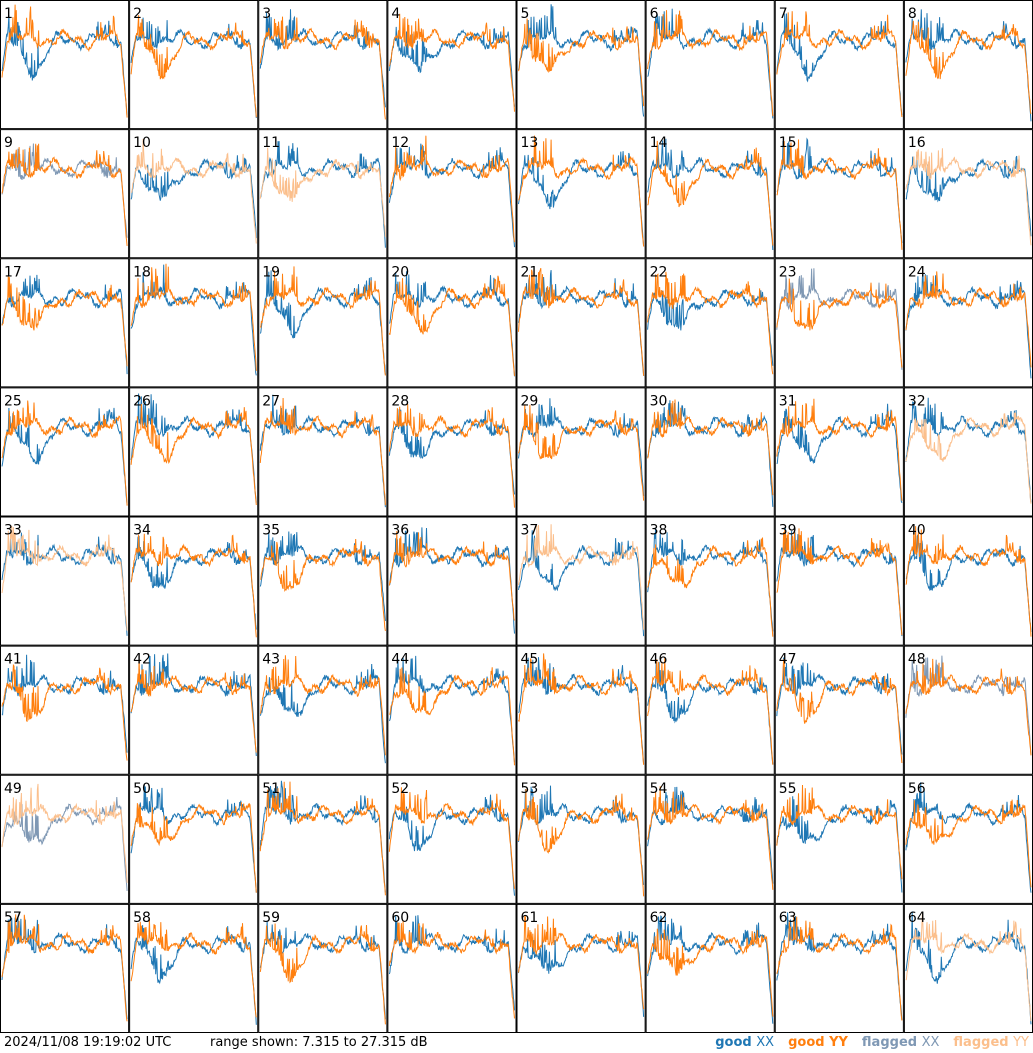 The height and width of the screenshot is (1053, 1033). I want to click on panel-13: 13, so click(581, 194).